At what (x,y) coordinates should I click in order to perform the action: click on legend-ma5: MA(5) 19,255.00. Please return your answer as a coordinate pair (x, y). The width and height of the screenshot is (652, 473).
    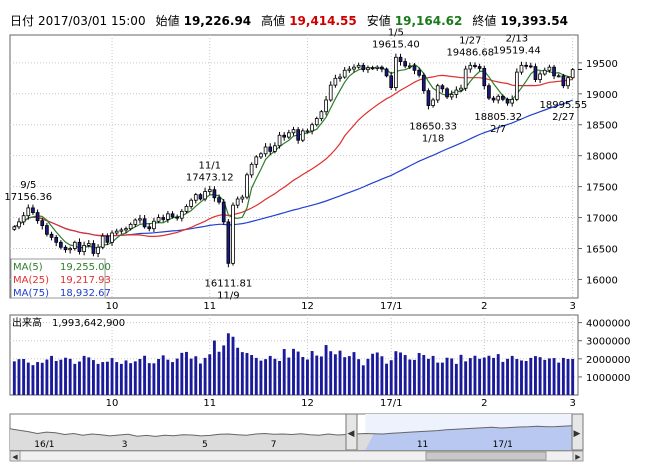
    Looking at the image, I should click on (62, 267).